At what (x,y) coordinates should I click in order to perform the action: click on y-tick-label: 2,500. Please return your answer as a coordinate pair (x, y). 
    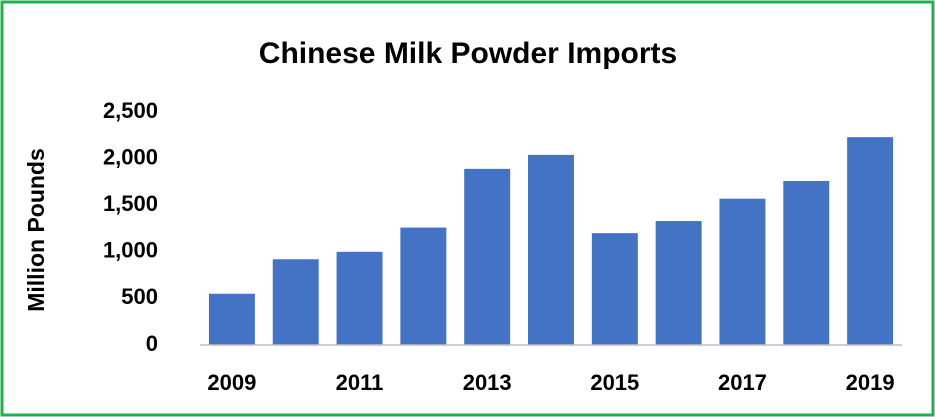
    Looking at the image, I should click on (130, 110).